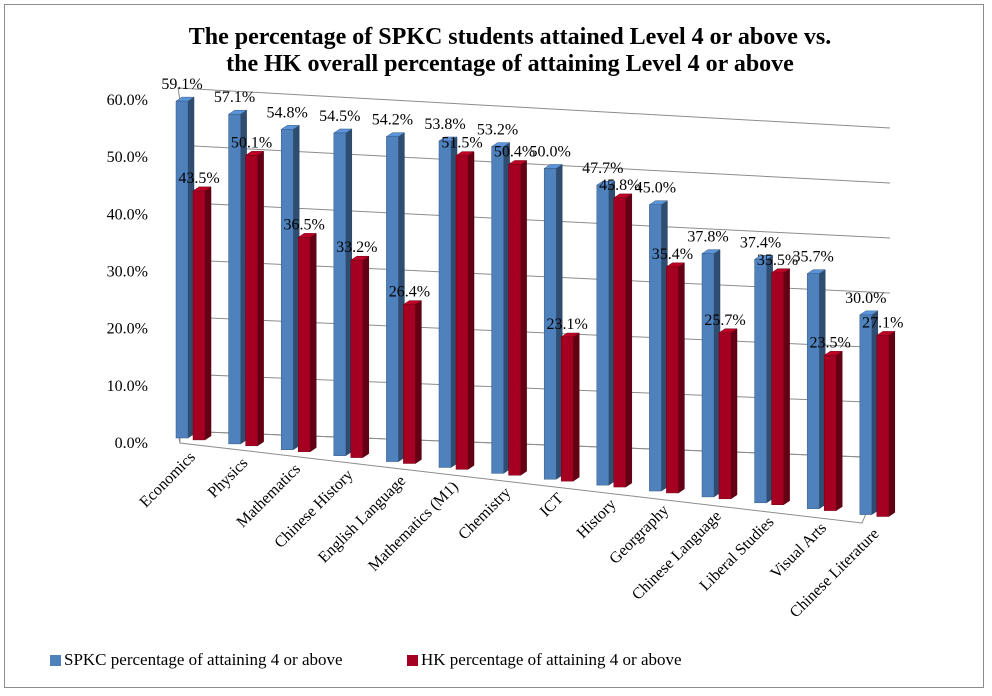 Image resolution: width=992 pixels, height=696 pixels. I want to click on data-label-hk: 45.8%, so click(619, 185).